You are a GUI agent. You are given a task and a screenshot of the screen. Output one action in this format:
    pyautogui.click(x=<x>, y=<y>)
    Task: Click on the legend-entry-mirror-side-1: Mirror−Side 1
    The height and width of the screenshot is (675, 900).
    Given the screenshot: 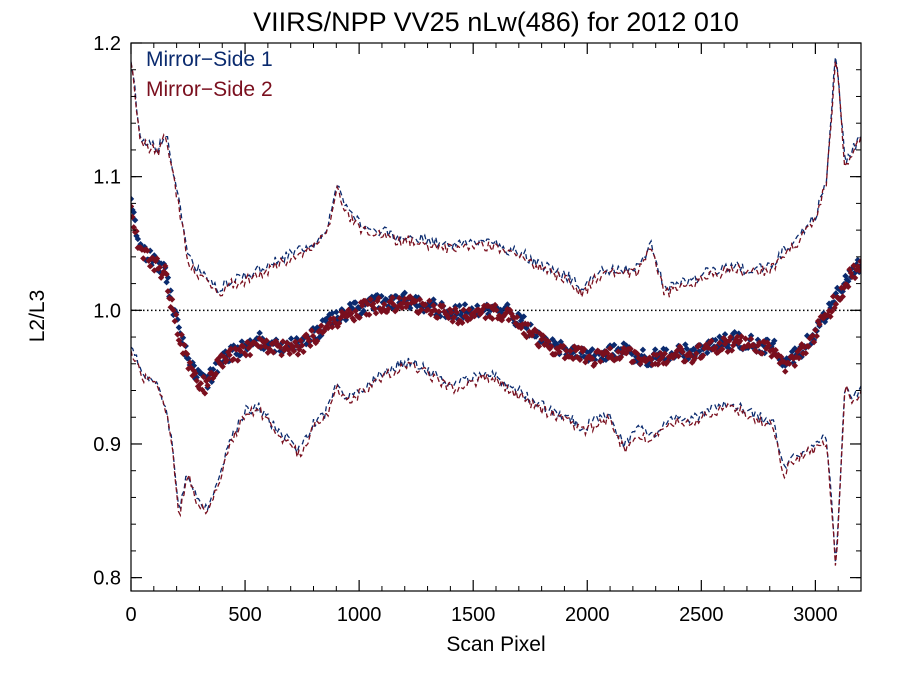 What is the action you would take?
    pyautogui.click(x=209, y=59)
    